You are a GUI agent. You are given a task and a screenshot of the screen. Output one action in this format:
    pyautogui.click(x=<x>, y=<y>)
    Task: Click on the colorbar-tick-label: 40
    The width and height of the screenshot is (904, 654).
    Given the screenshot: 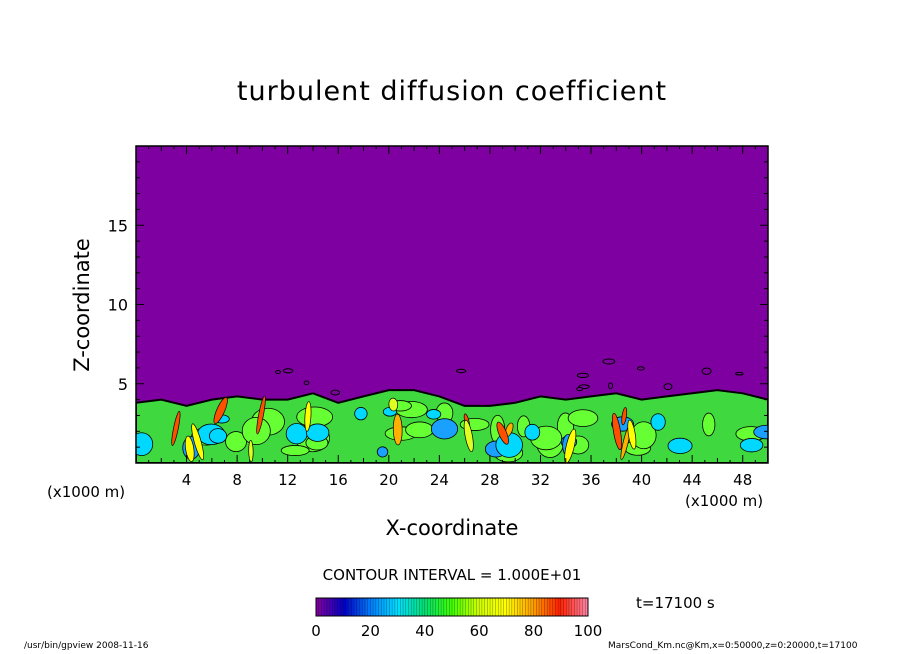 What is the action you would take?
    pyautogui.click(x=424, y=631)
    